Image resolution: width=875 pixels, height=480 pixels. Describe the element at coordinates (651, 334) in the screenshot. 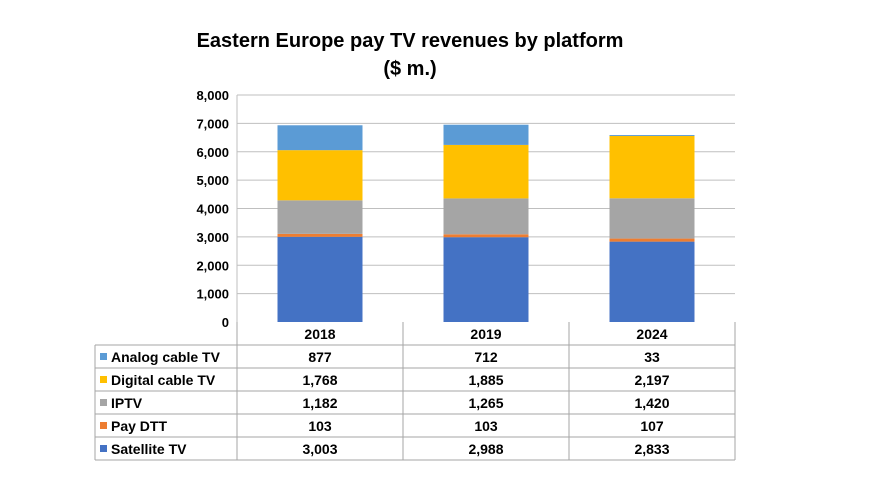

I see `category-label: 2024` at that location.